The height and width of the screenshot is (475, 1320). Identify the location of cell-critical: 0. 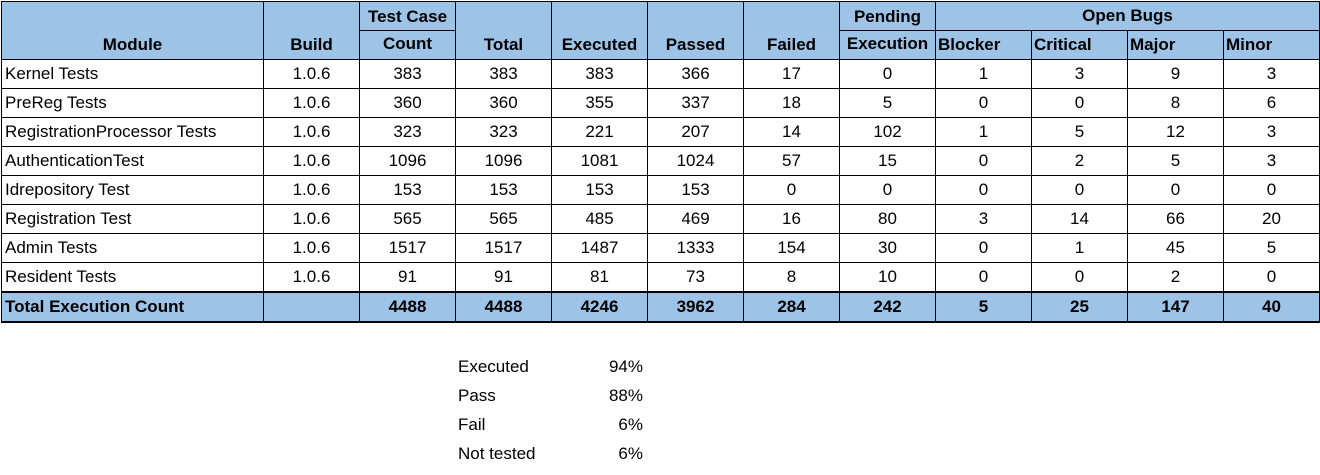
(1079, 103).